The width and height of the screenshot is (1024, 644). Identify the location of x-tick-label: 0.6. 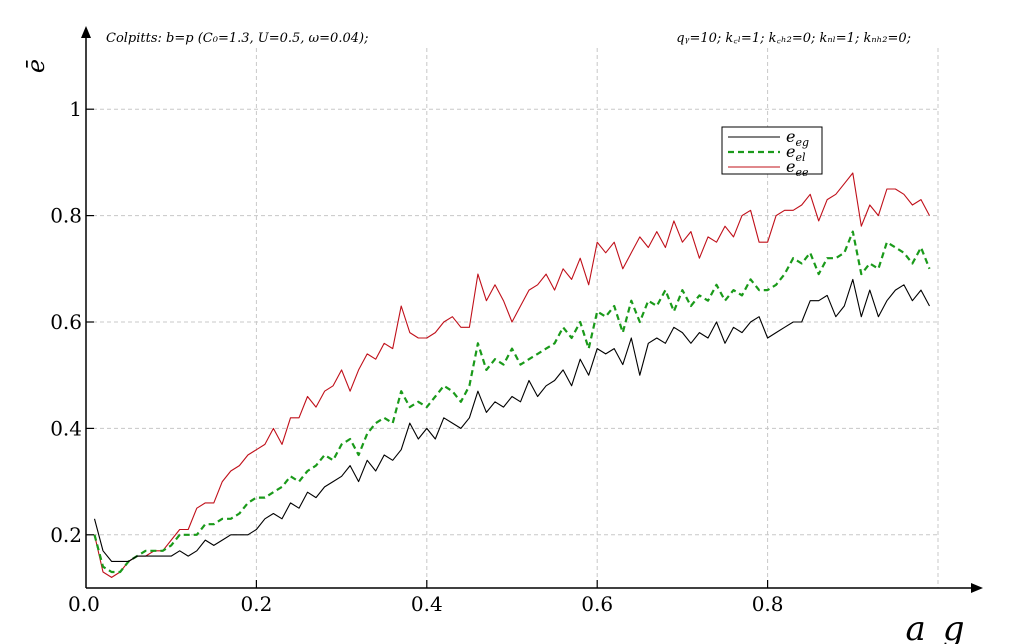
(597, 604).